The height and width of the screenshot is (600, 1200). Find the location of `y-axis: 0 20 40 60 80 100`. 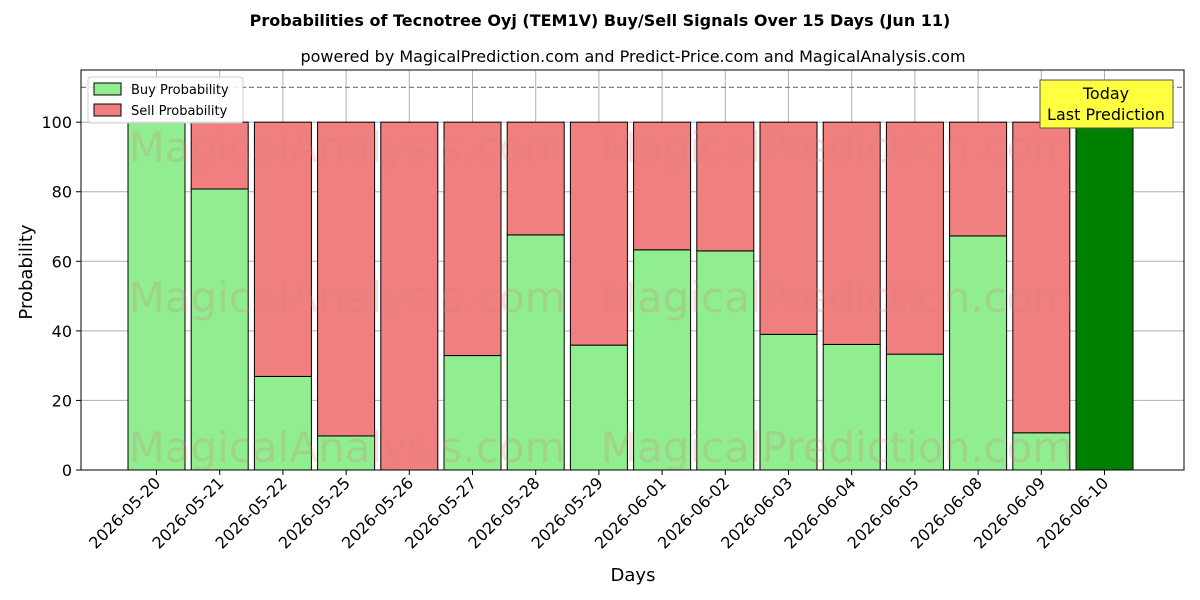

y-axis: 0 20 40 60 80 100 is located at coordinates (61, 296).